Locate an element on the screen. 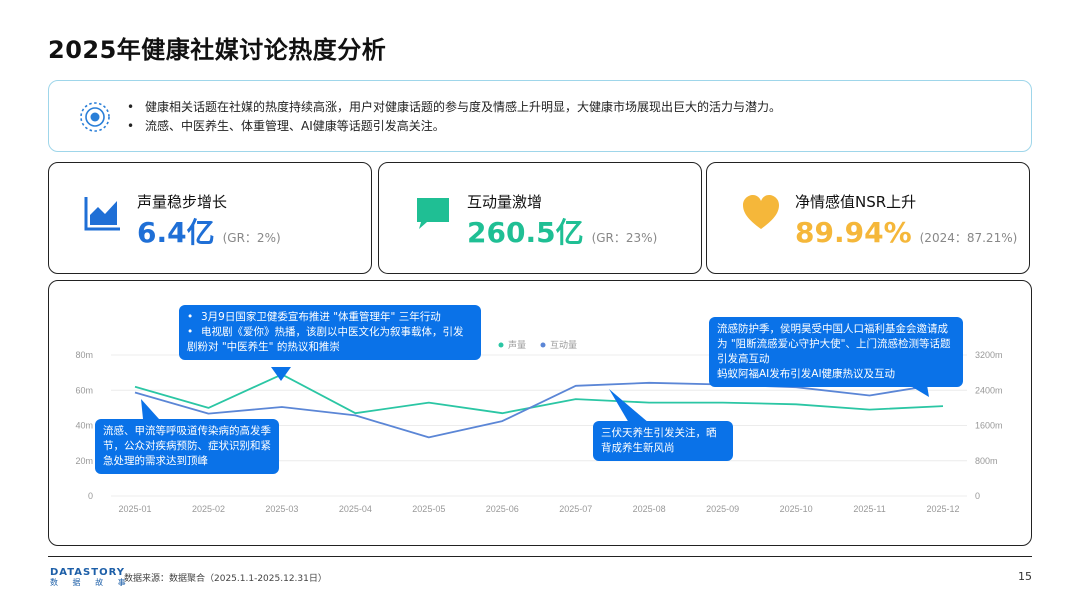  x-tick-label: 2025-05 is located at coordinates (428, 509).